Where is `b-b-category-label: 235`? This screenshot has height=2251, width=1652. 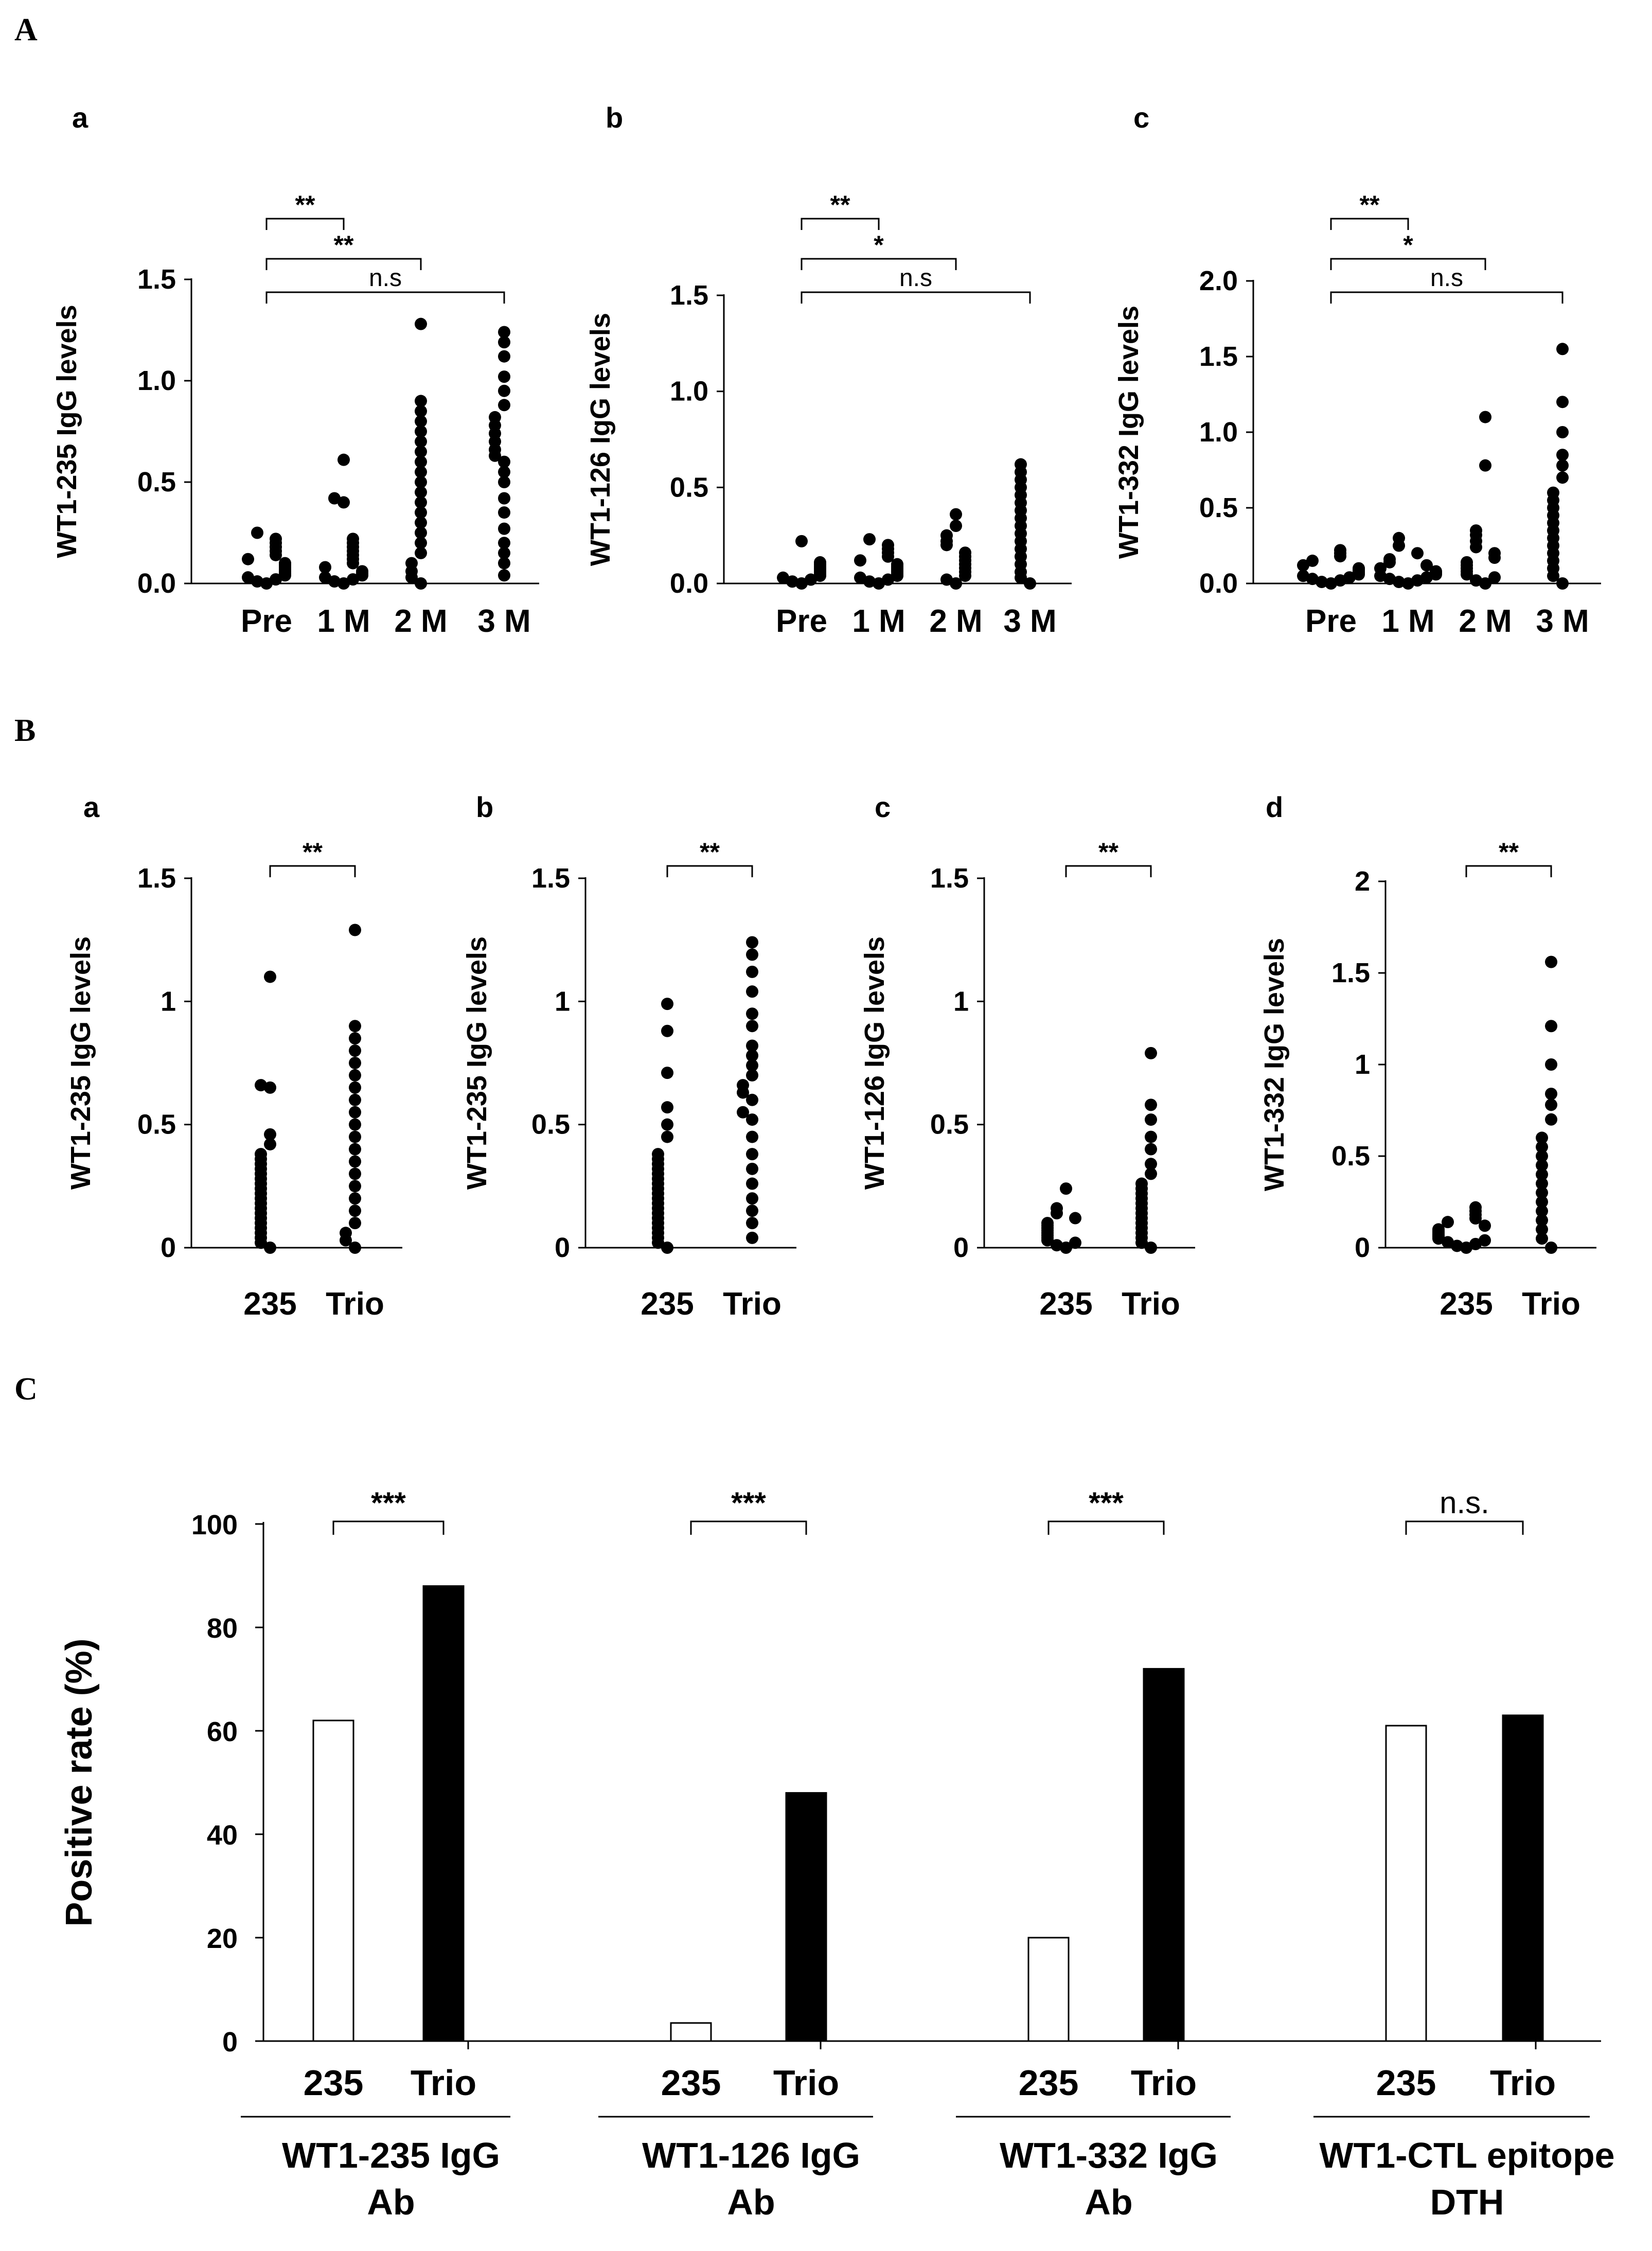 b-b-category-label: 235 is located at coordinates (667, 1304).